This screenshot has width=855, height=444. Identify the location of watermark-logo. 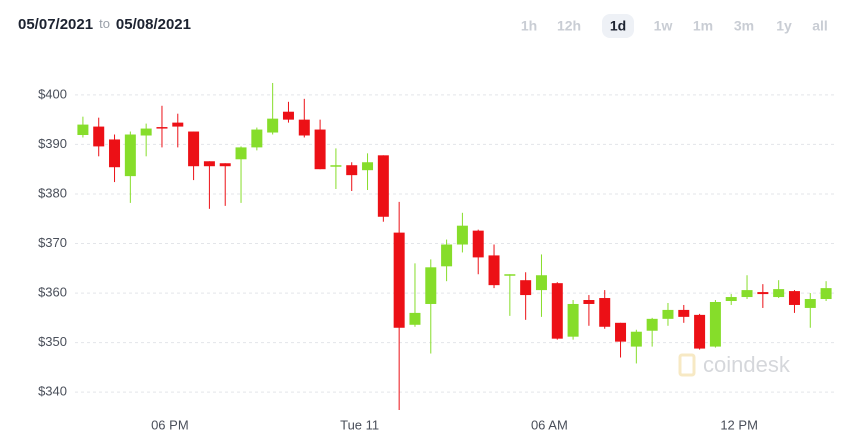
(687, 365).